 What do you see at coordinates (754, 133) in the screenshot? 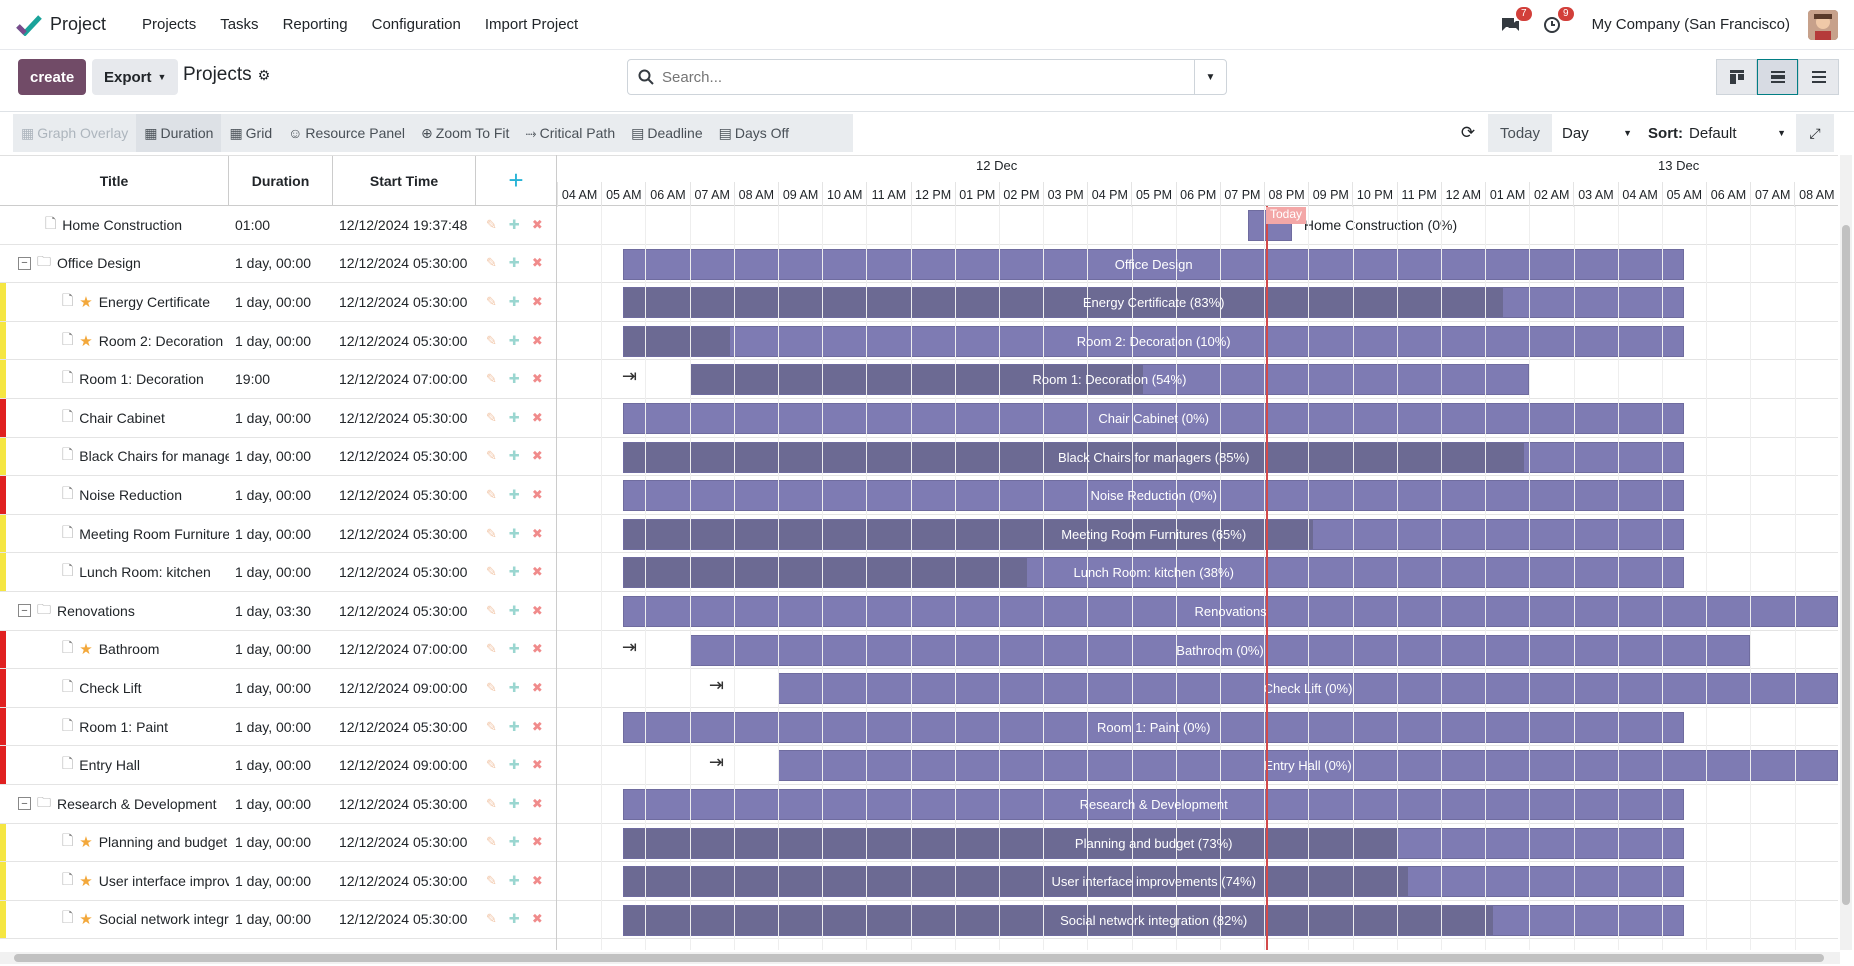
I see `days-off-button: ▤ Days Off` at bounding box center [754, 133].